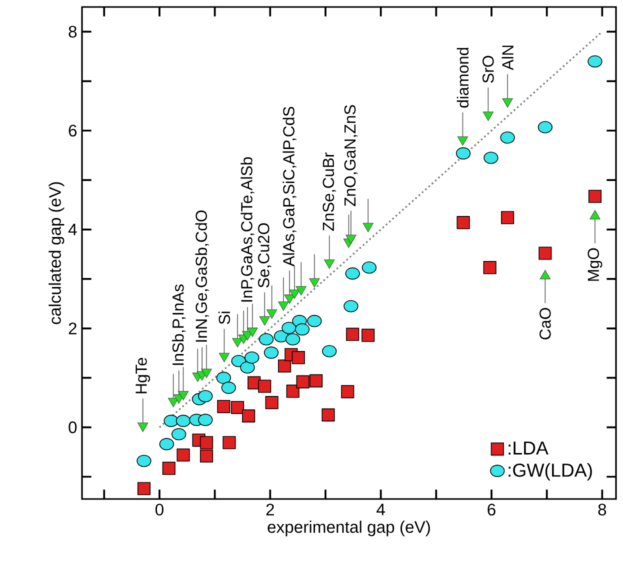 The width and height of the screenshot is (623, 562). I want to click on y-tick-label: 2, so click(72, 328).